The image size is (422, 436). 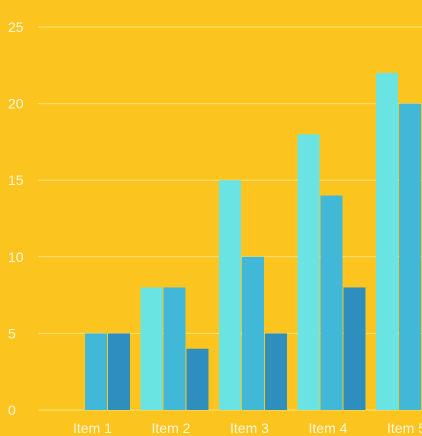 What do you see at coordinates (16, 257) in the screenshot?
I see `y-tick-label: 10` at bounding box center [16, 257].